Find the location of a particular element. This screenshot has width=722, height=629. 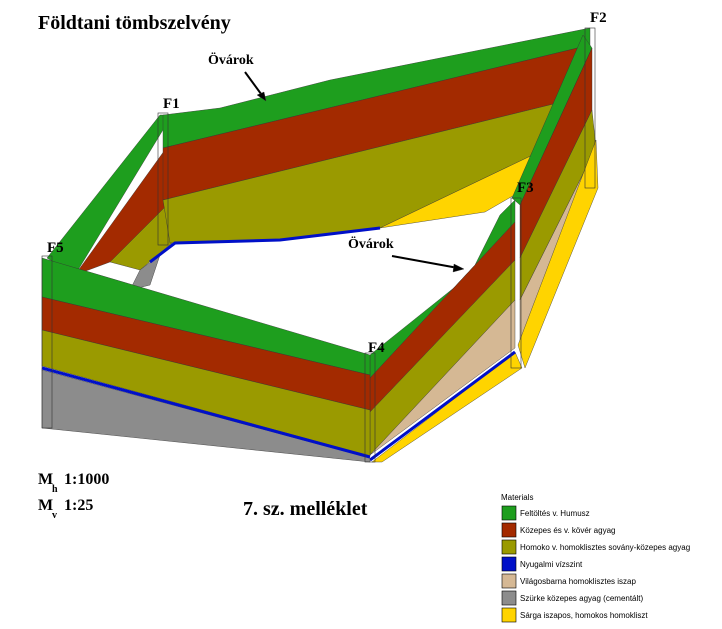

legend-title: Materials is located at coordinates (517, 497).